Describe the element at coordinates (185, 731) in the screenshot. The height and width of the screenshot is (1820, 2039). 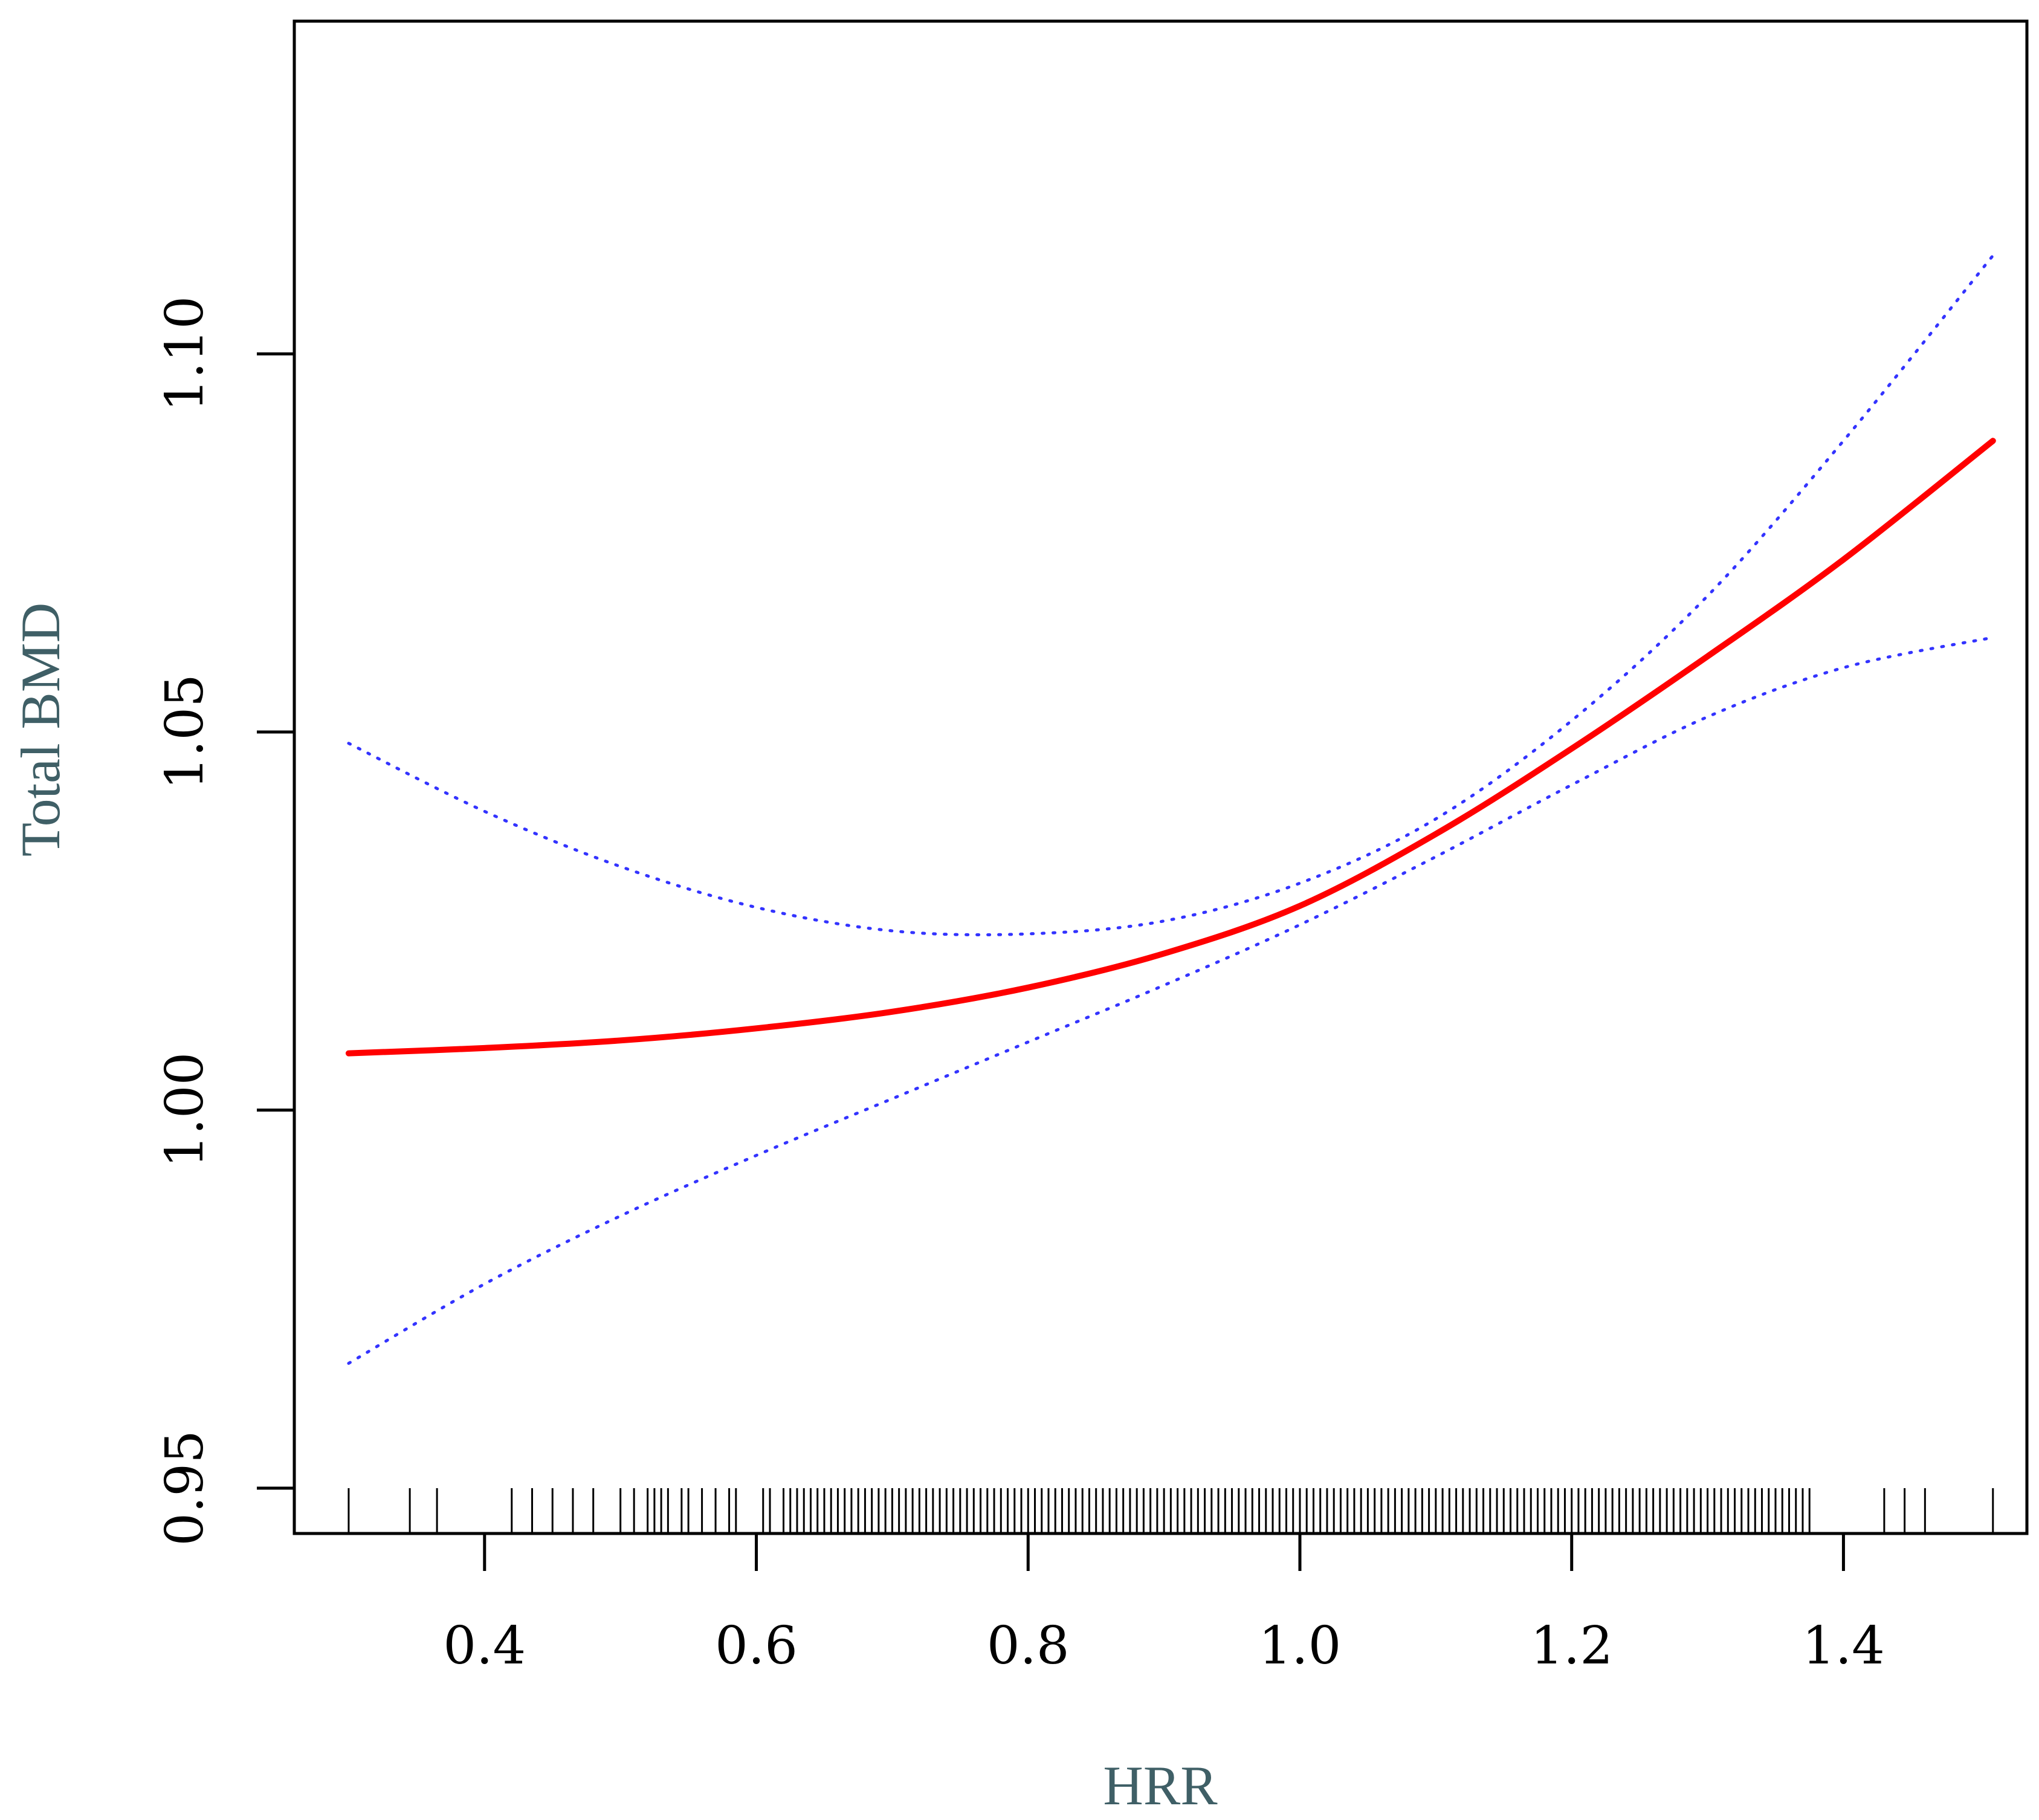
I see `y-tick-label: 1.05` at that location.